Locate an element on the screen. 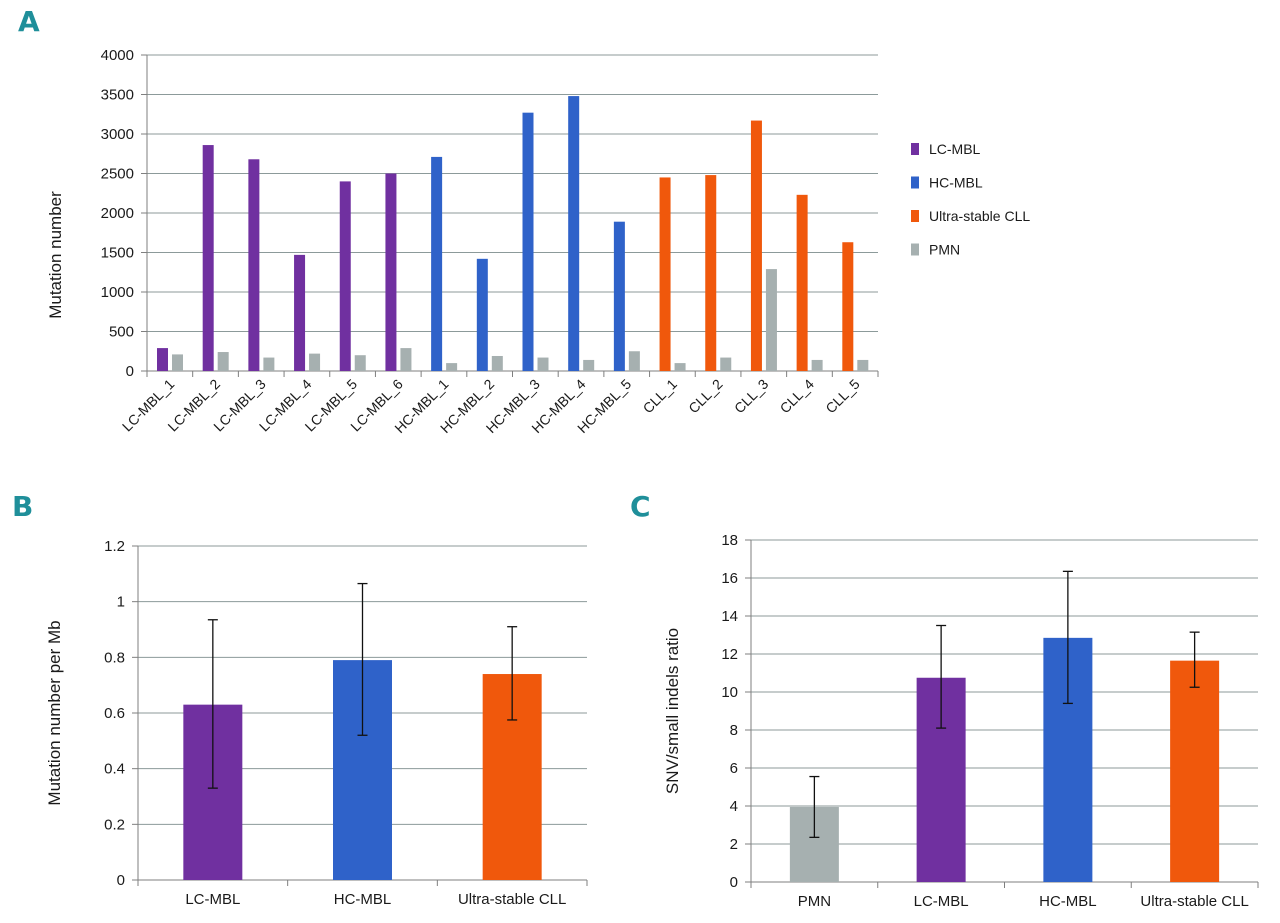 This screenshot has width=1280, height=923. legend-swatch-ultra-stable-cll is located at coordinates (915, 216).